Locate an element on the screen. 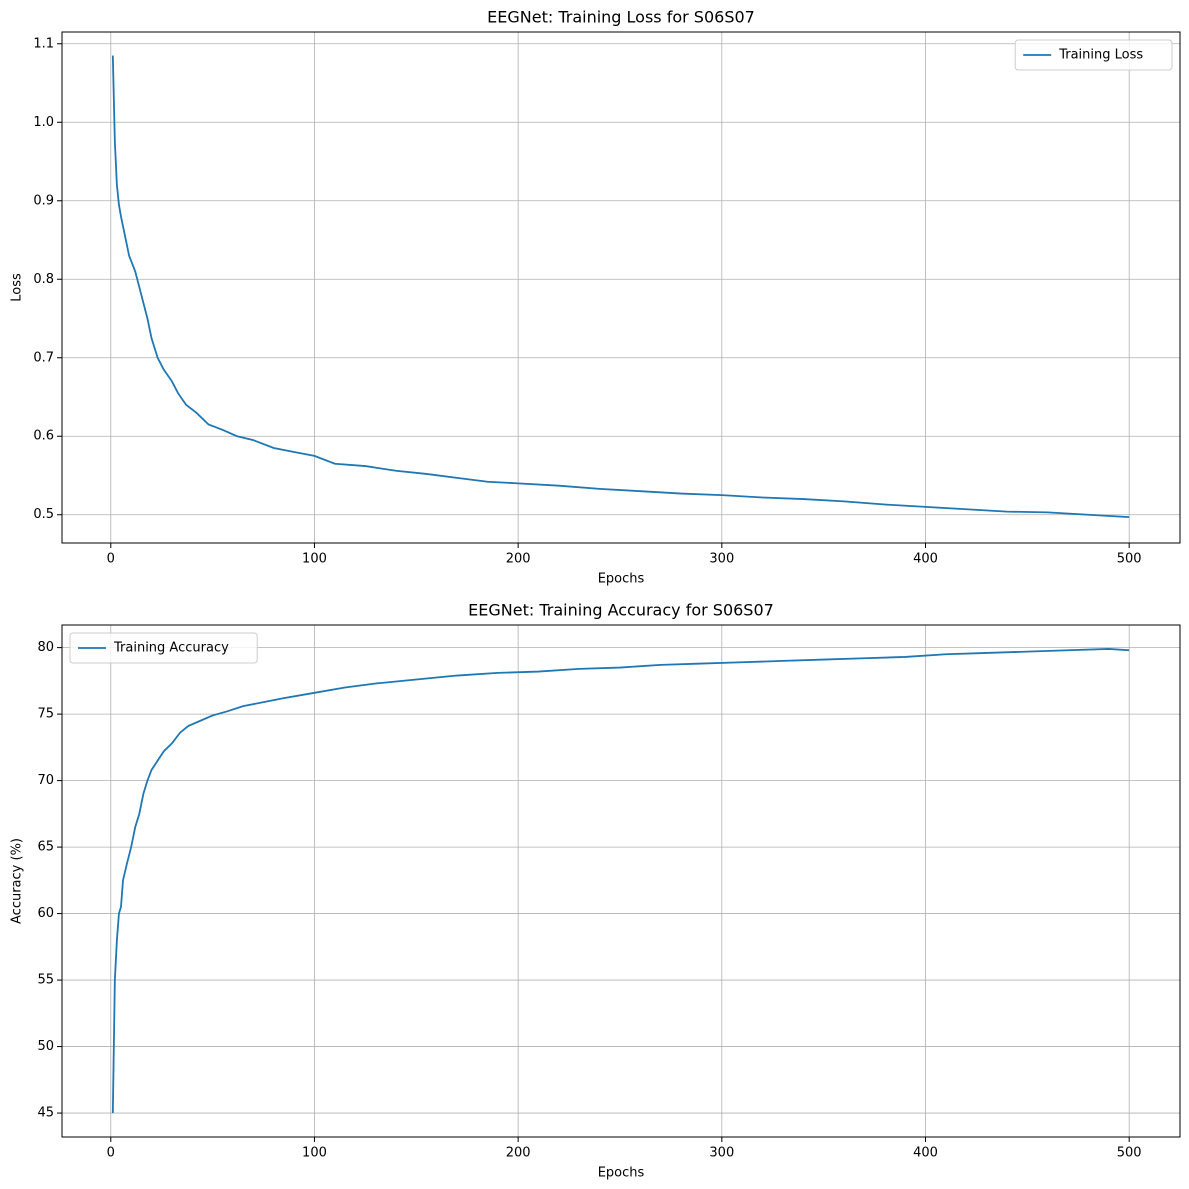  y-tick-label: 0.8 is located at coordinates (43, 279).